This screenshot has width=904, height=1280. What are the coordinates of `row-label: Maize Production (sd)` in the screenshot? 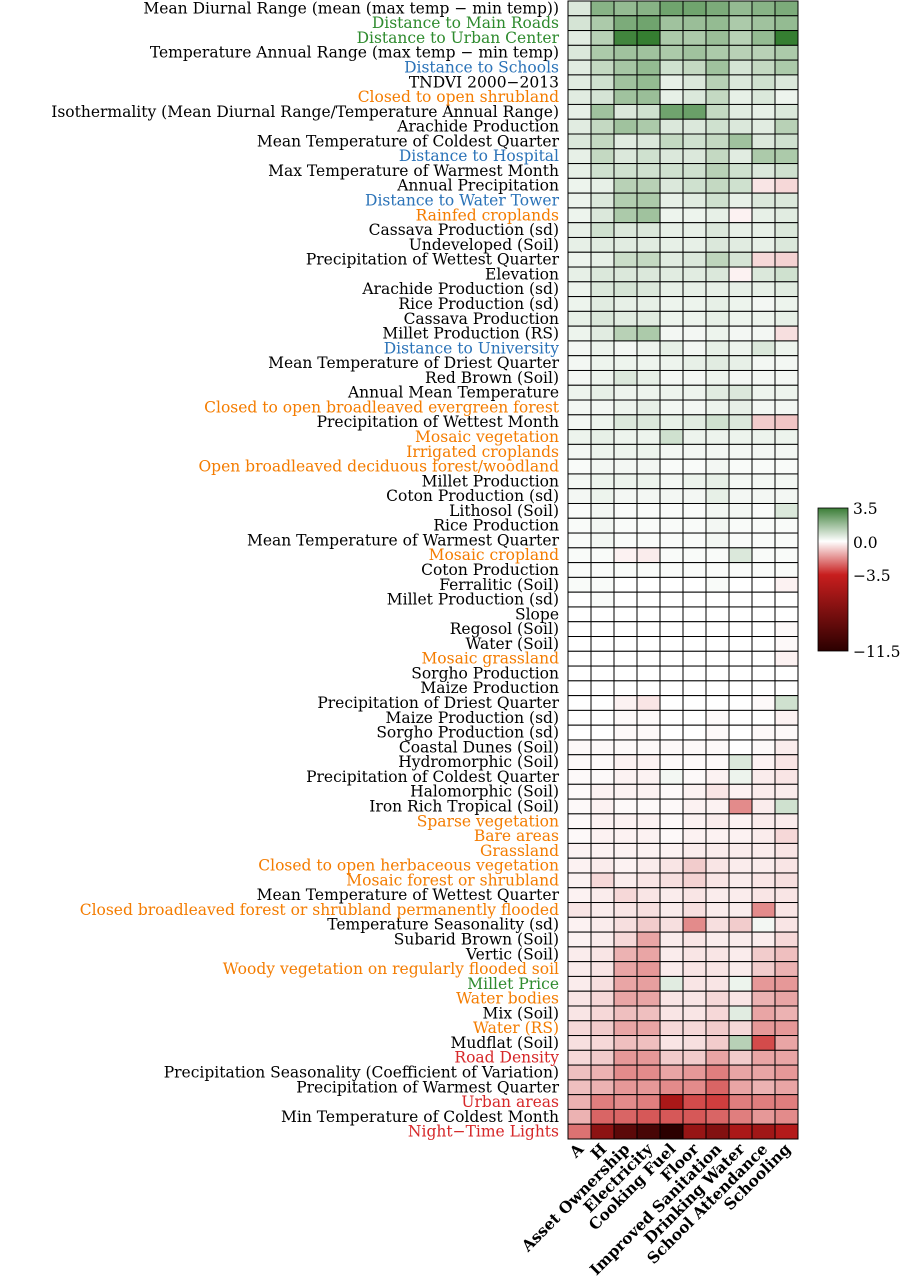 It's located at (473, 718).